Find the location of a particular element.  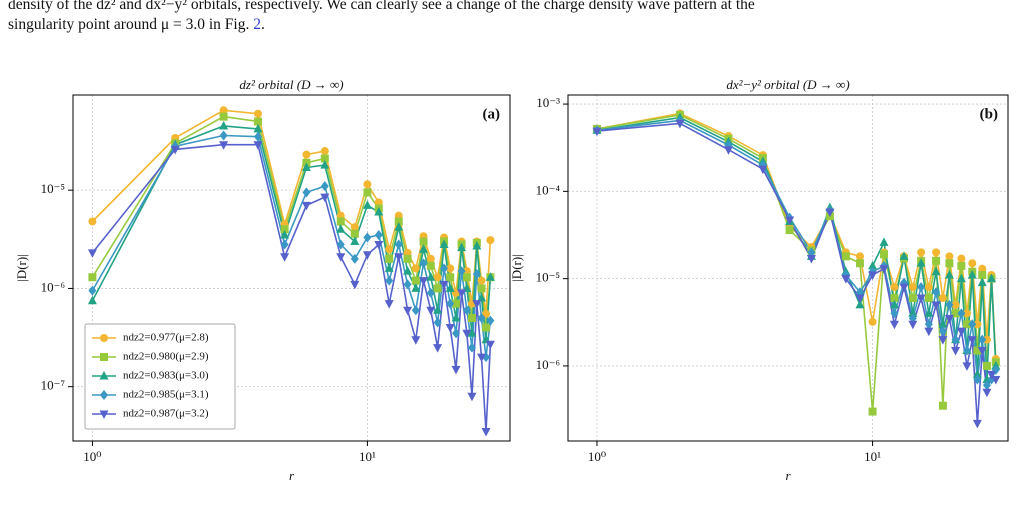

panel-label: (b) is located at coordinates (989, 114).